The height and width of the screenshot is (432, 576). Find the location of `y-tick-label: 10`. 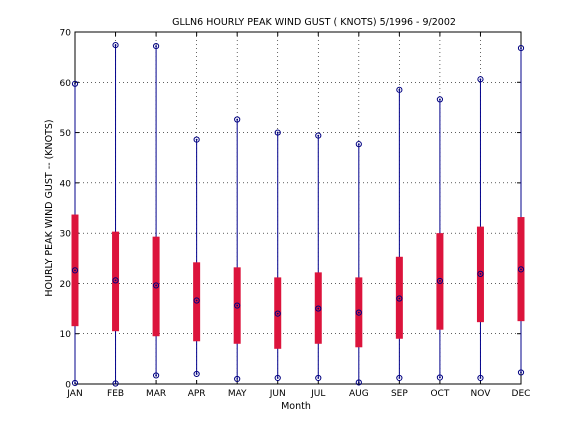

y-tick-label: 10 is located at coordinates (66, 335).